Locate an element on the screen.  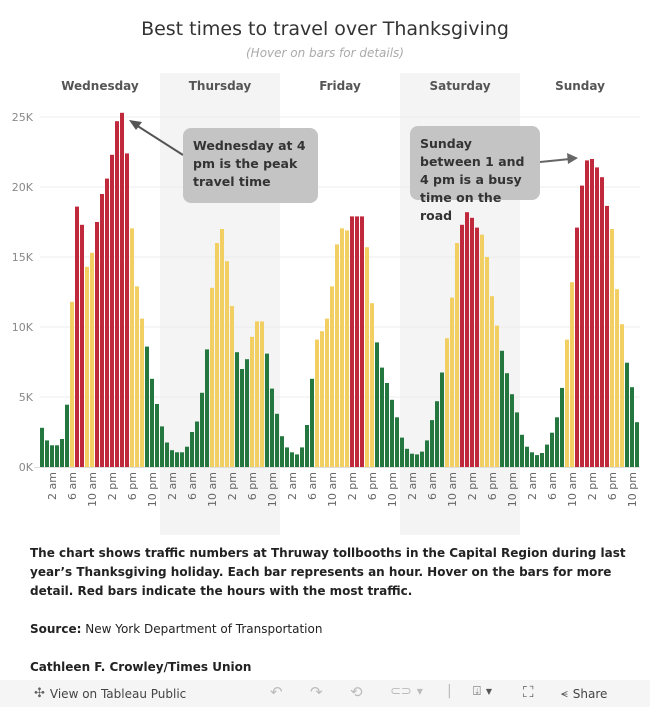
undo-button: ↶ is located at coordinates (276, 692).